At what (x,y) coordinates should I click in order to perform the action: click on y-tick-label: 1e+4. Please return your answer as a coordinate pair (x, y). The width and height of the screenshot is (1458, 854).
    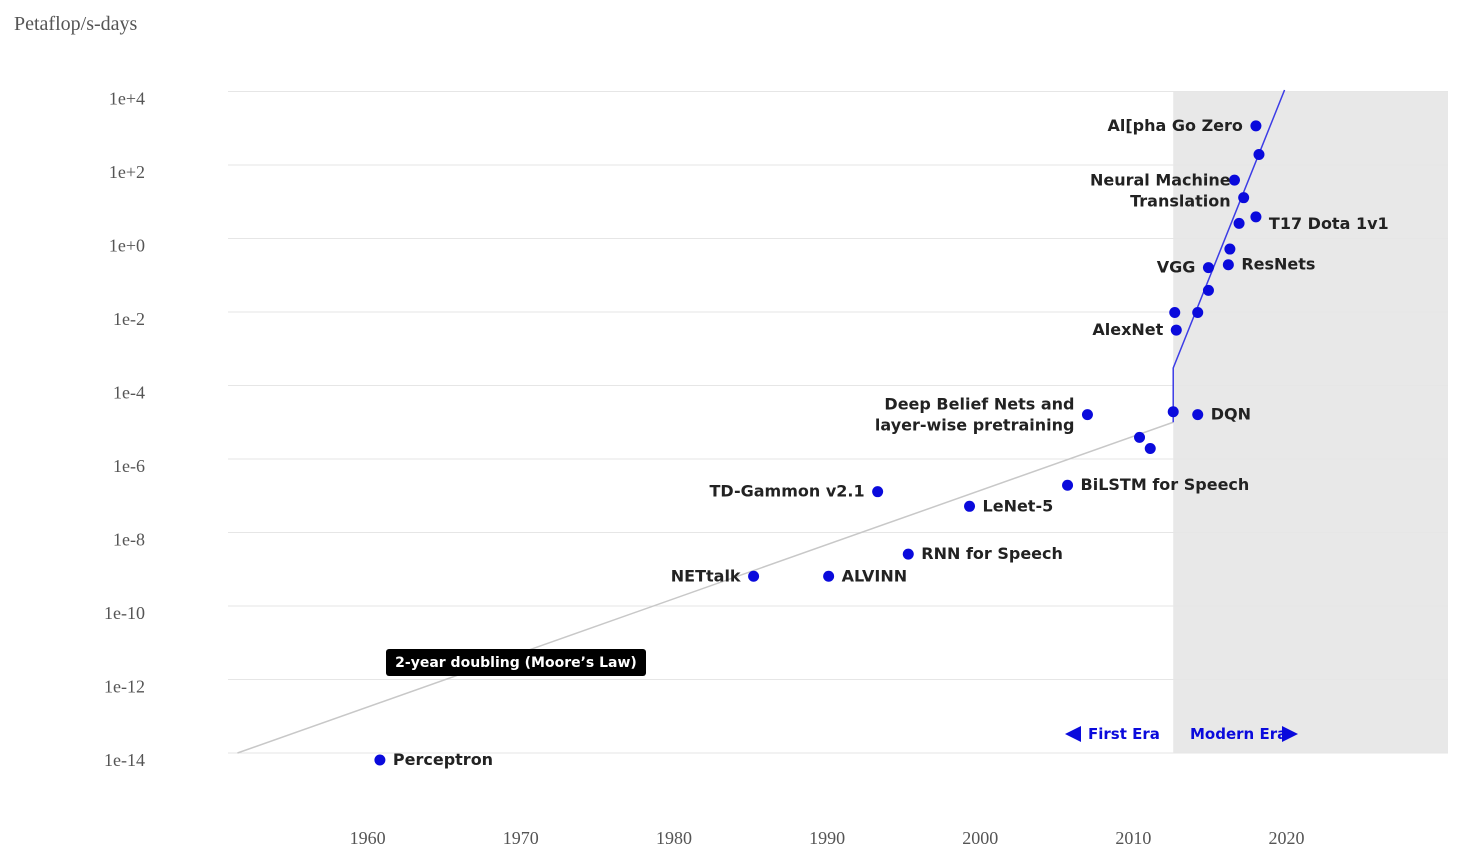
    Looking at the image, I should click on (127, 99).